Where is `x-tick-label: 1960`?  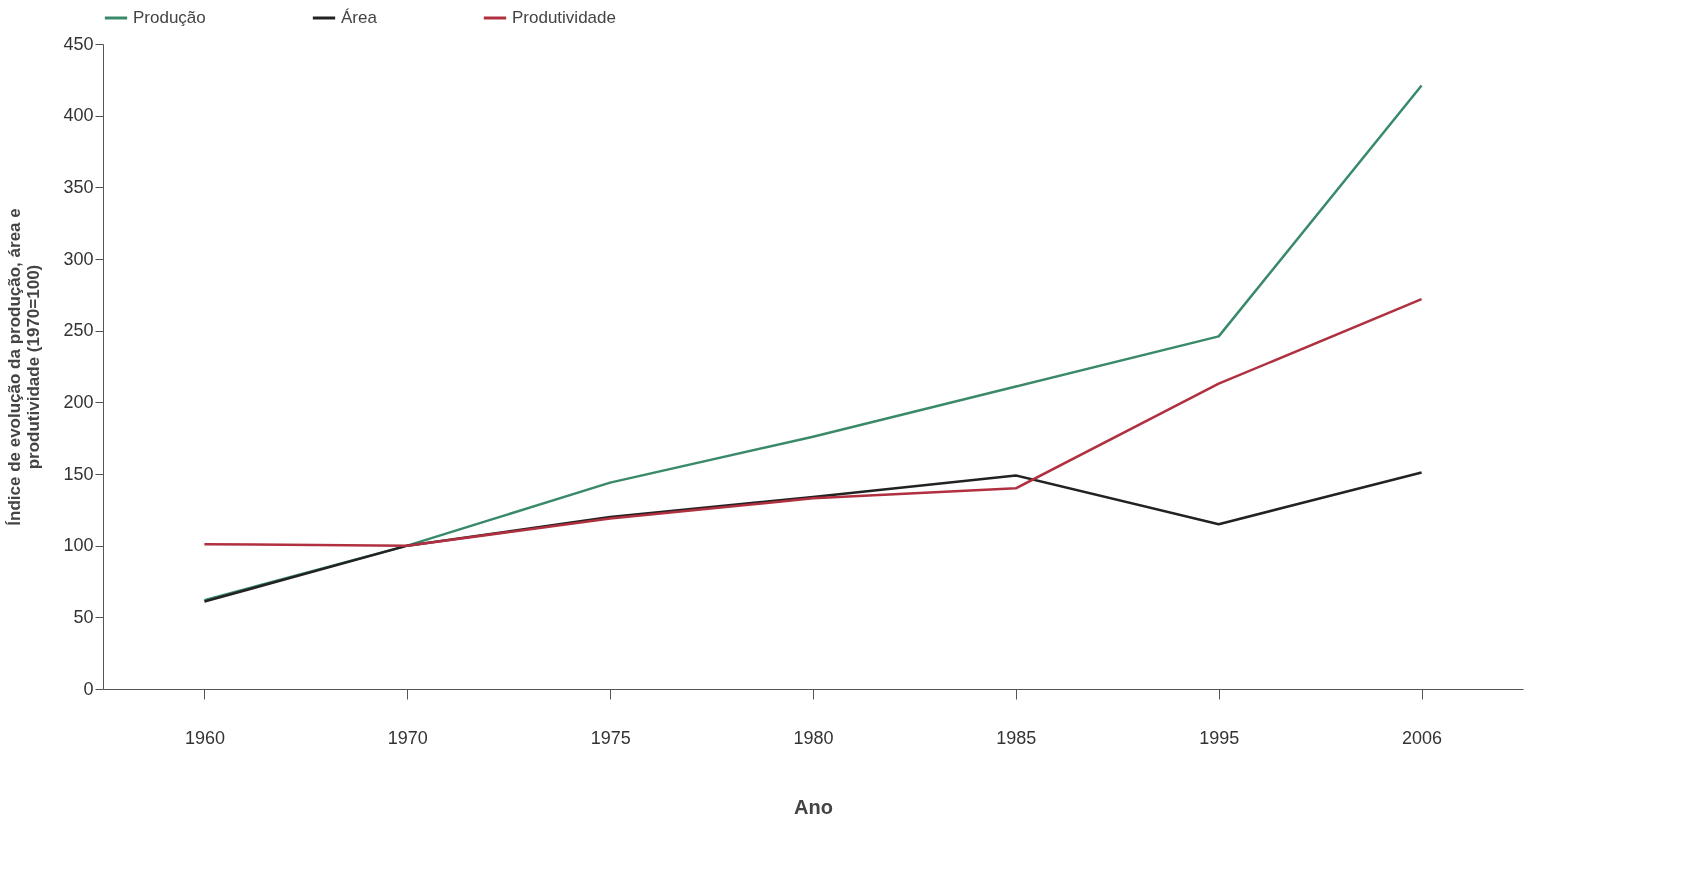 x-tick-label: 1960 is located at coordinates (204, 737).